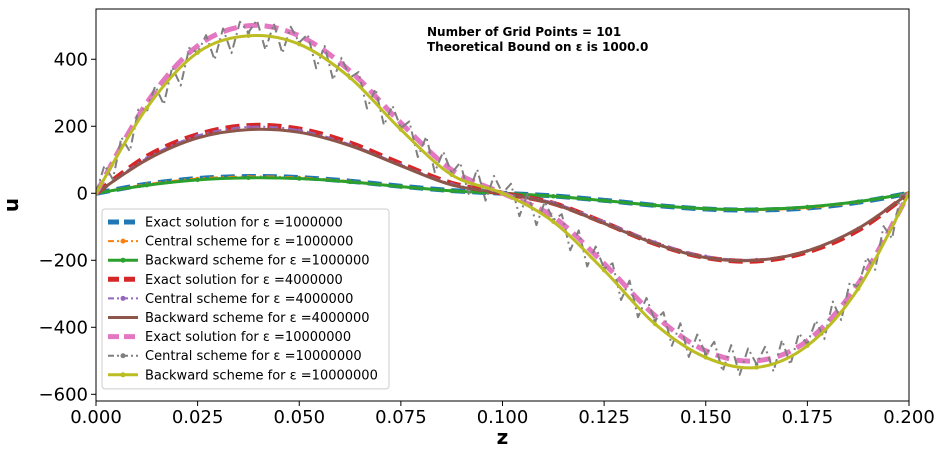 This screenshot has width=943, height=453. I want to click on x-tick-label: 0.150, so click(706, 417).